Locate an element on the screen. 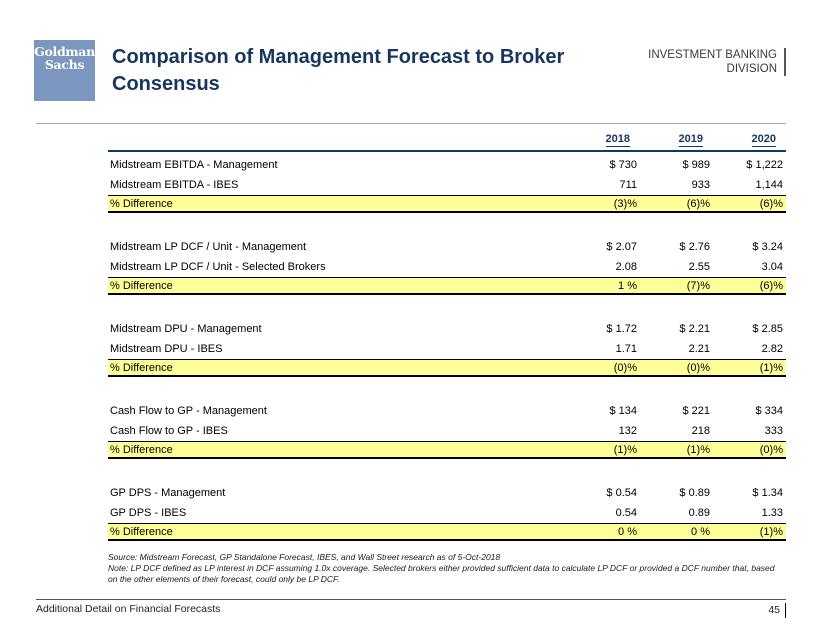  row-label: Cash Flow to GP - Management is located at coordinates (188, 410).